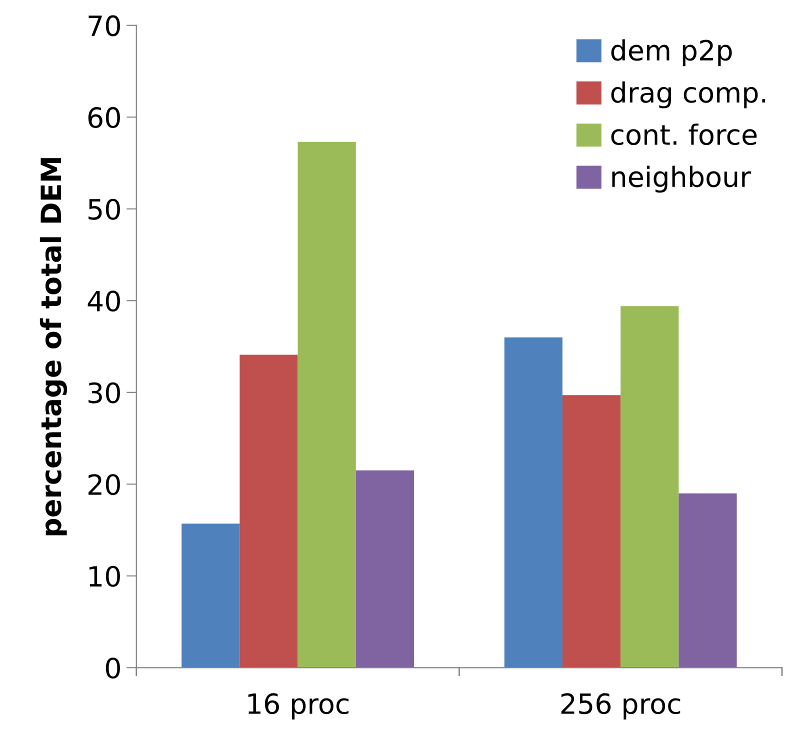  Describe the element at coordinates (104, 393) in the screenshot. I see `y-tick-label: 30` at that location.